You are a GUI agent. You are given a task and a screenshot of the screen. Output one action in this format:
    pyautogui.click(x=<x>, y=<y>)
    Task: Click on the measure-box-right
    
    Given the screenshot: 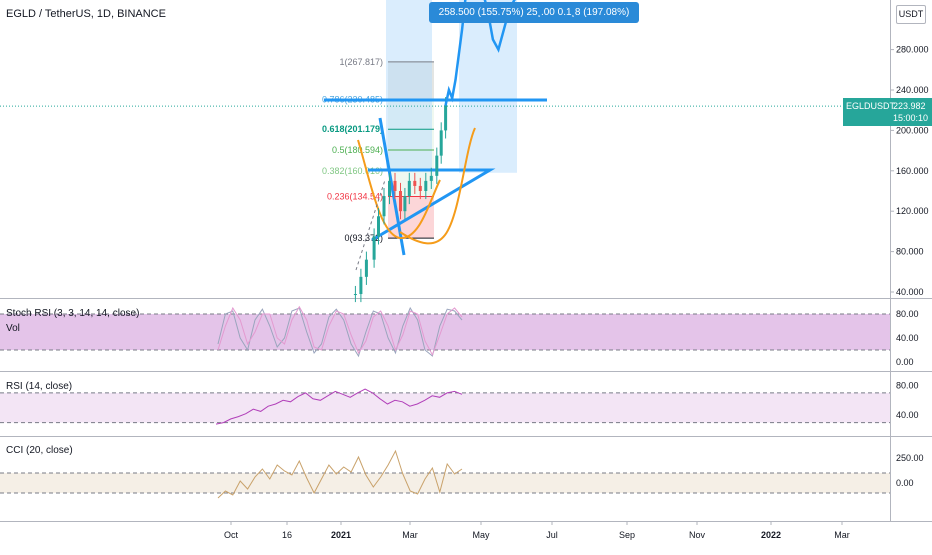 What is the action you would take?
    pyautogui.click(x=488, y=86)
    